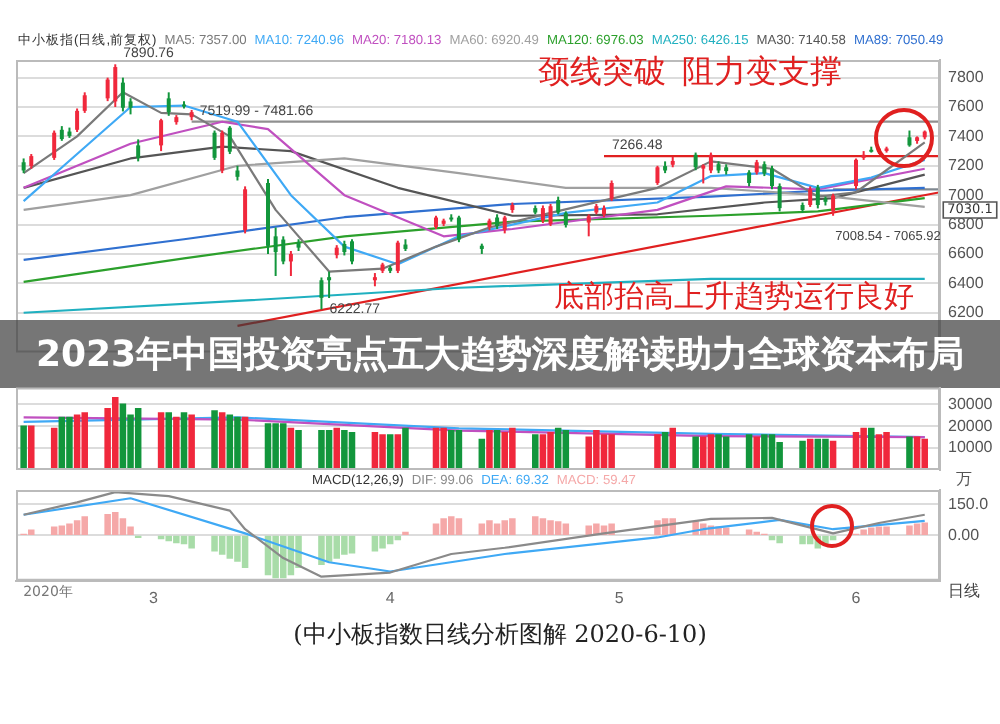  Describe the element at coordinates (966, 282) in the screenshot. I see `y-tick-label: 6400` at that location.